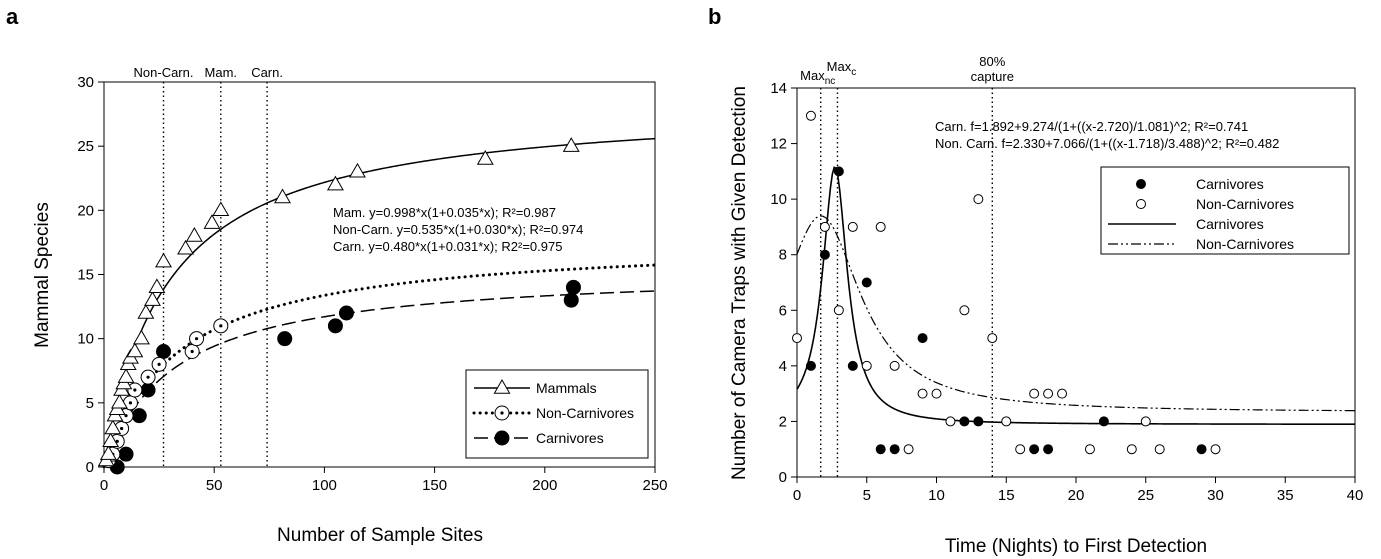  Describe the element at coordinates (783, 255) in the screenshot. I see `panel-b-y-tick-label-4: 8` at that location.